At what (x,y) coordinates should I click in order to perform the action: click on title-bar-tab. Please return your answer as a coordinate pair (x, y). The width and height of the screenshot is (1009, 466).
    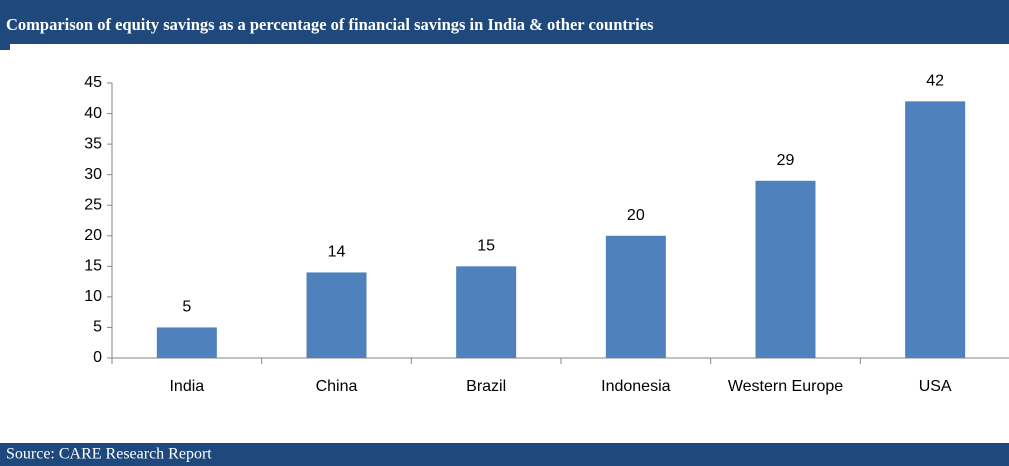
    Looking at the image, I should click on (5, 47).